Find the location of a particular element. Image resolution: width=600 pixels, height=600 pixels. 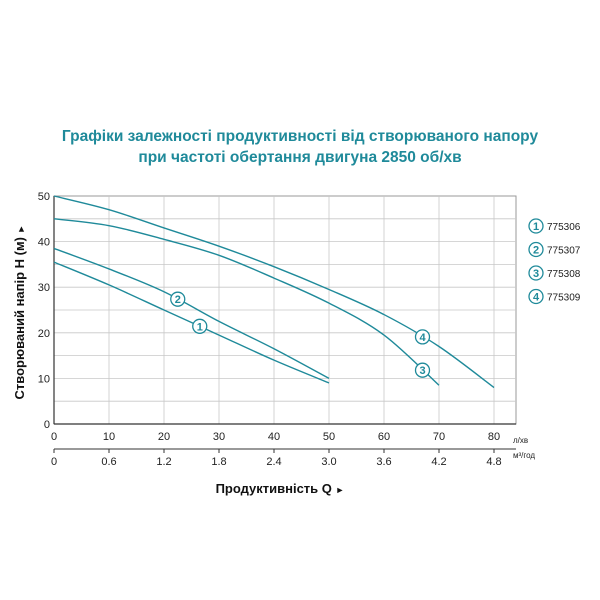

y-tick-label: 30 is located at coordinates (44, 288).